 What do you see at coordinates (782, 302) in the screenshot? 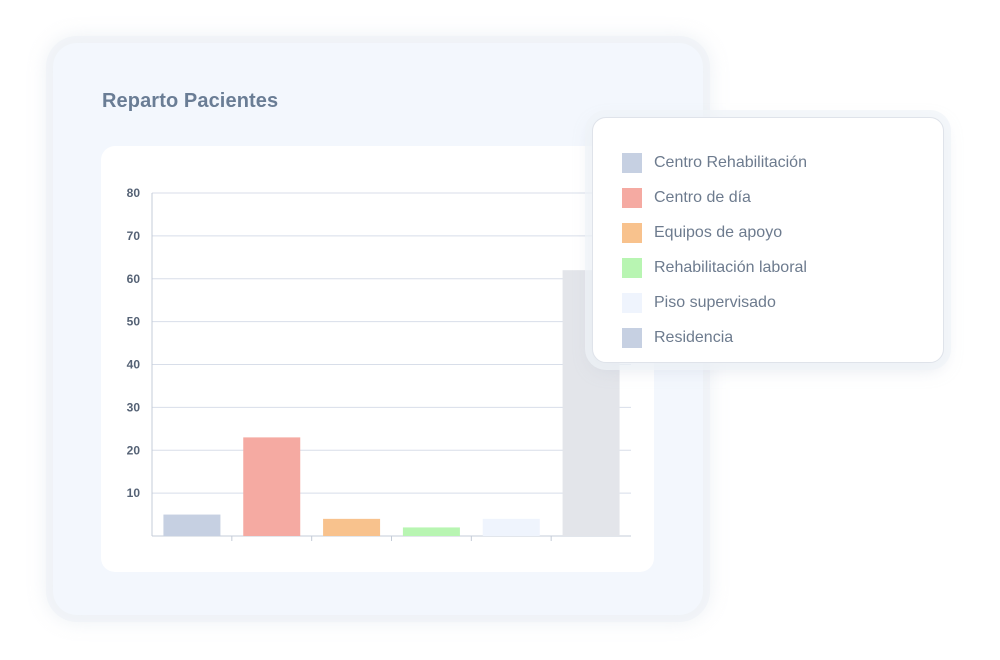
I see `legend-item: Piso supervisado` at bounding box center [782, 302].